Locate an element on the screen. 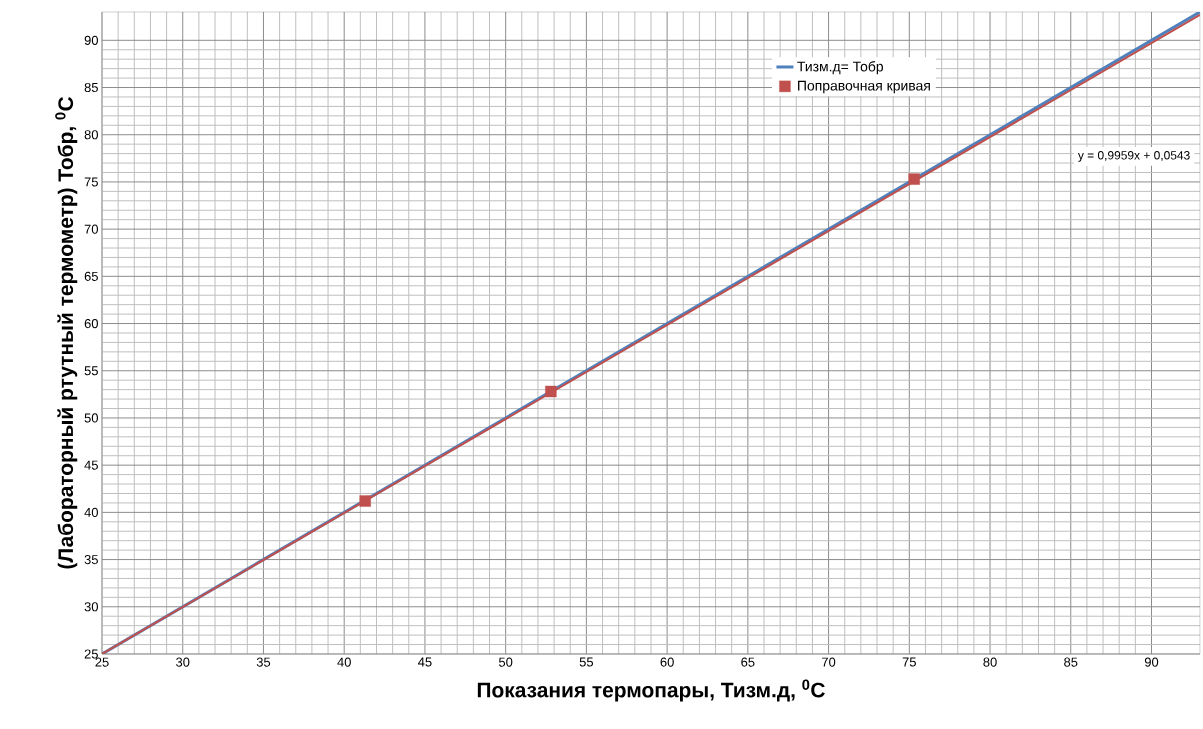 The image size is (1203, 729). y-tick-label: 40 is located at coordinates (91, 512).